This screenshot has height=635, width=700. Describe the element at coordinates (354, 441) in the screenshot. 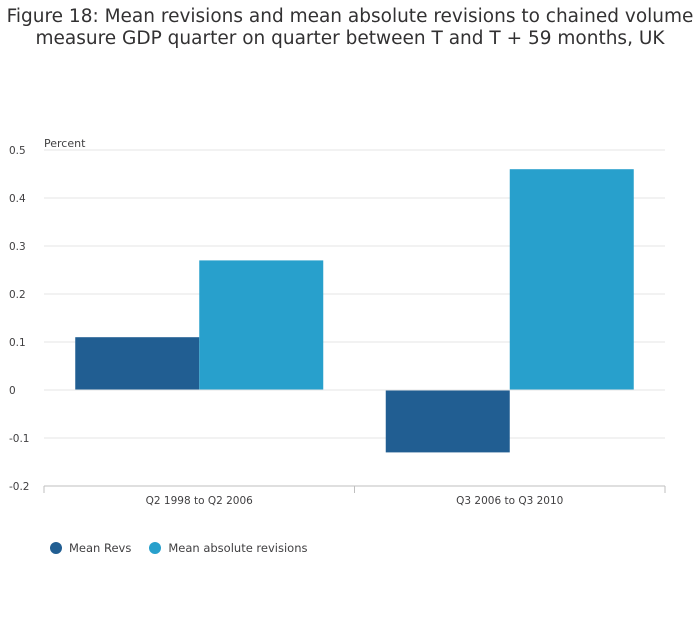

I see `x-axis` at that location.